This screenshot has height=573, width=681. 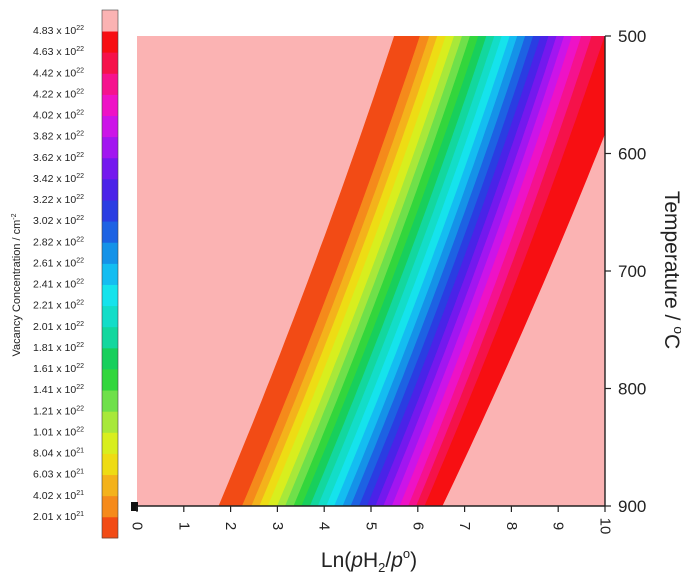 What do you see at coordinates (58, 285) in the screenshot?
I see `colorbar-tick-label: 2.41 x 1022` at bounding box center [58, 285].